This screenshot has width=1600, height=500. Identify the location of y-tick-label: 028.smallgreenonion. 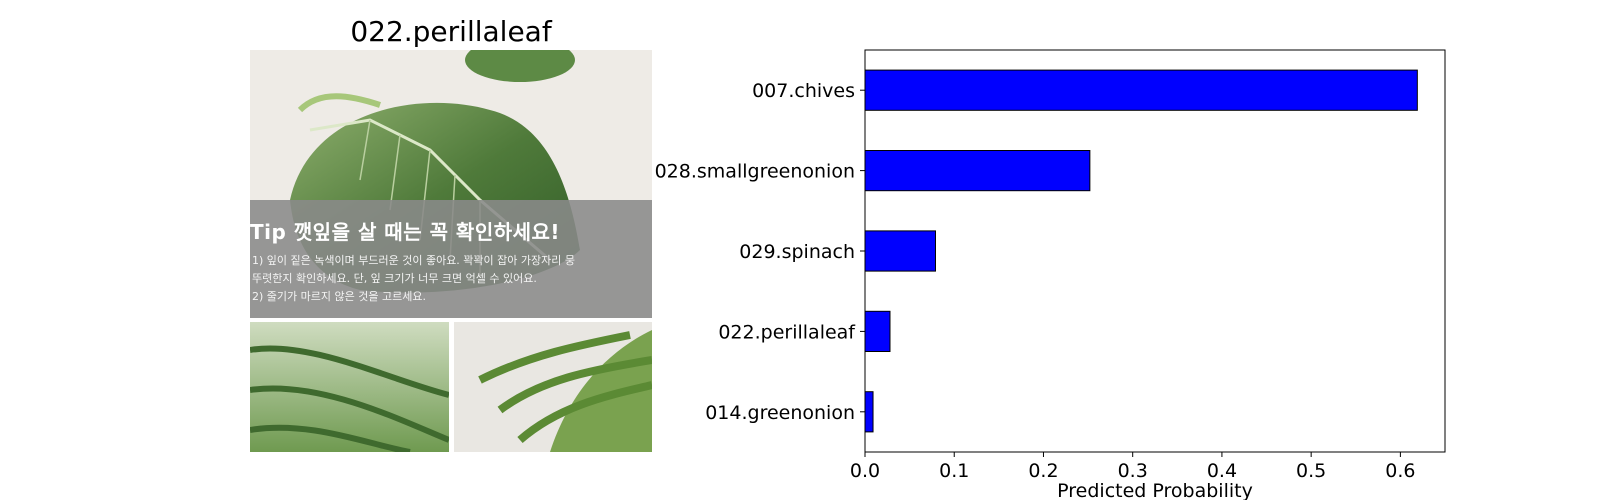
(755, 172).